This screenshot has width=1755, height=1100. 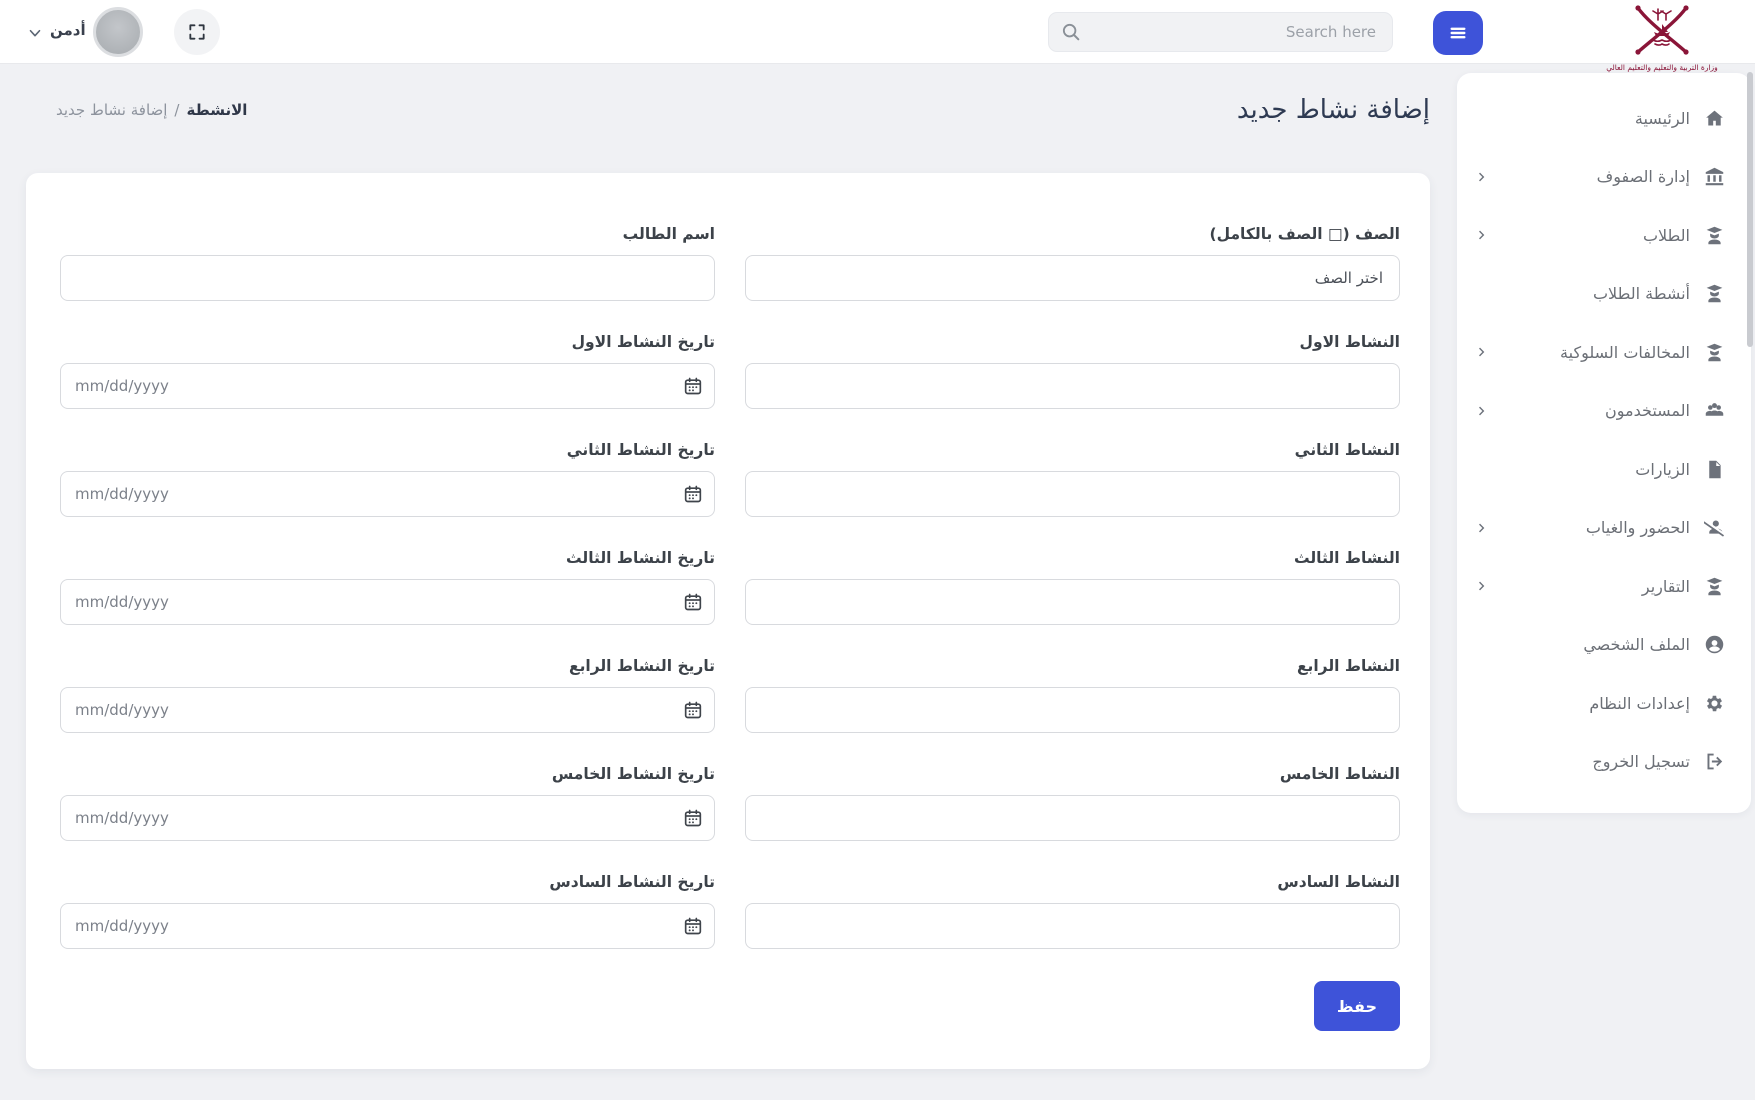 What do you see at coordinates (1072, 278) in the screenshot?
I see `class-select: اختر الصف` at bounding box center [1072, 278].